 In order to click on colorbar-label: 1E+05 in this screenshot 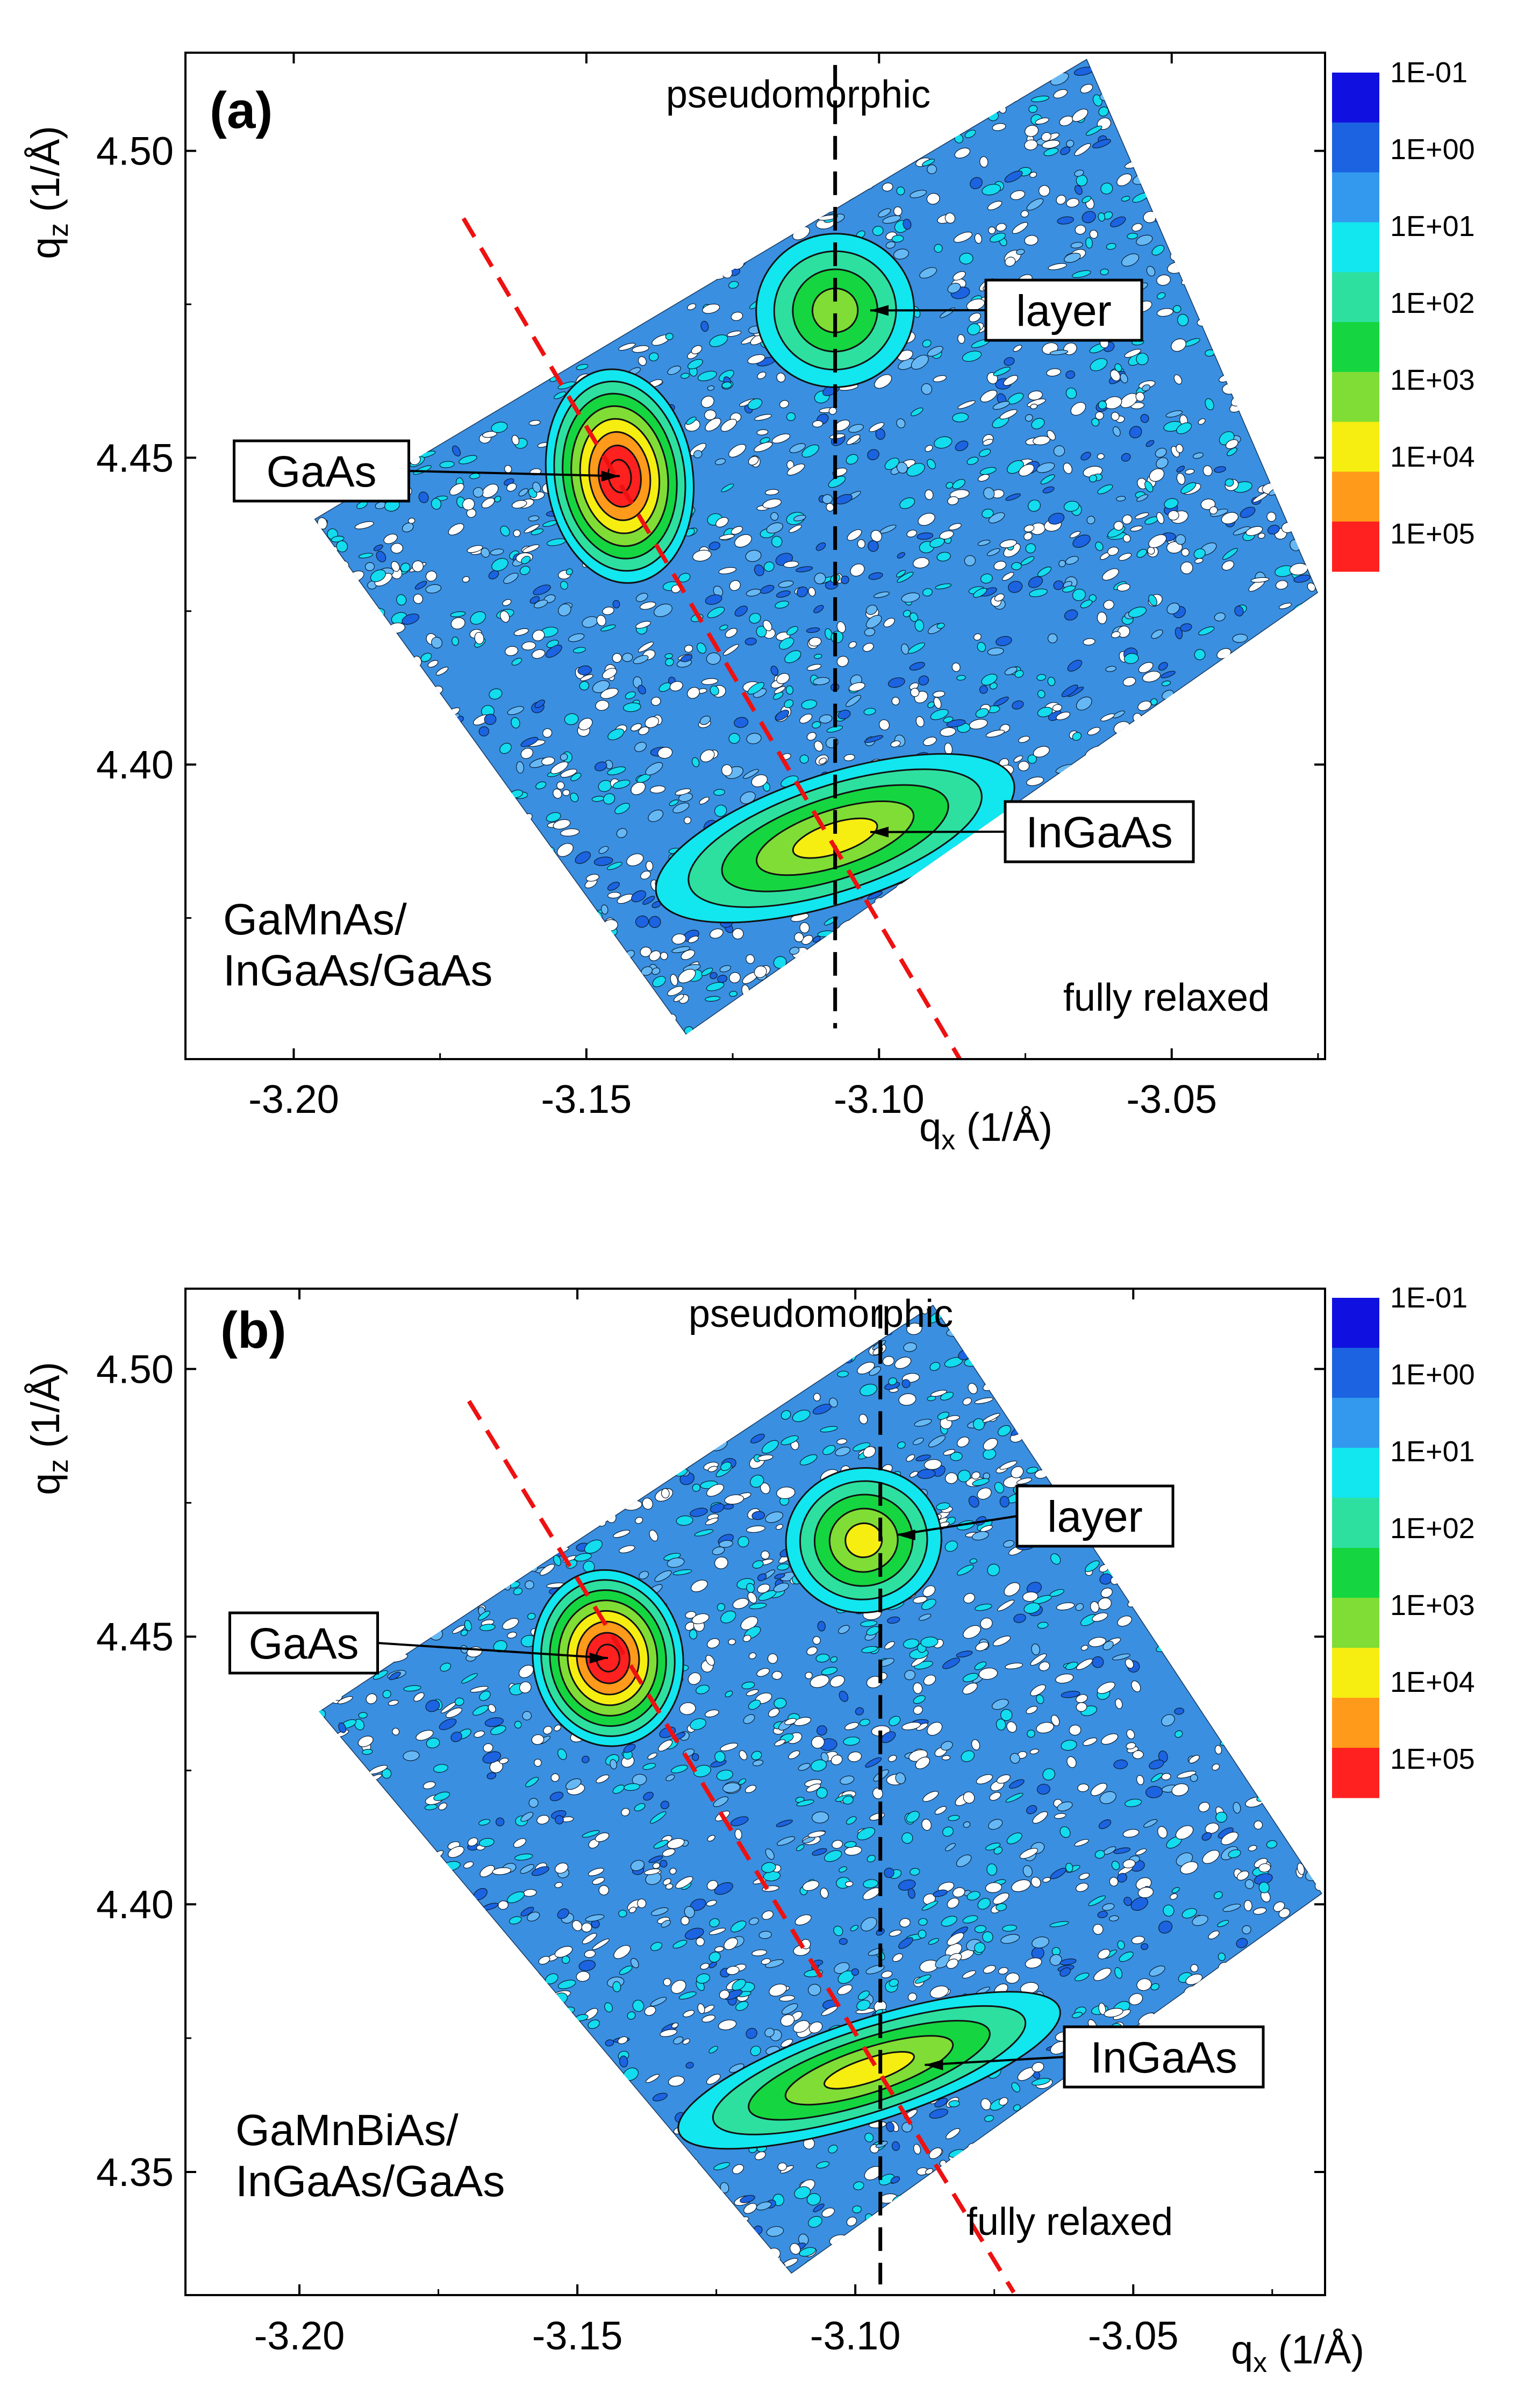, I will do `click(1432, 534)`.